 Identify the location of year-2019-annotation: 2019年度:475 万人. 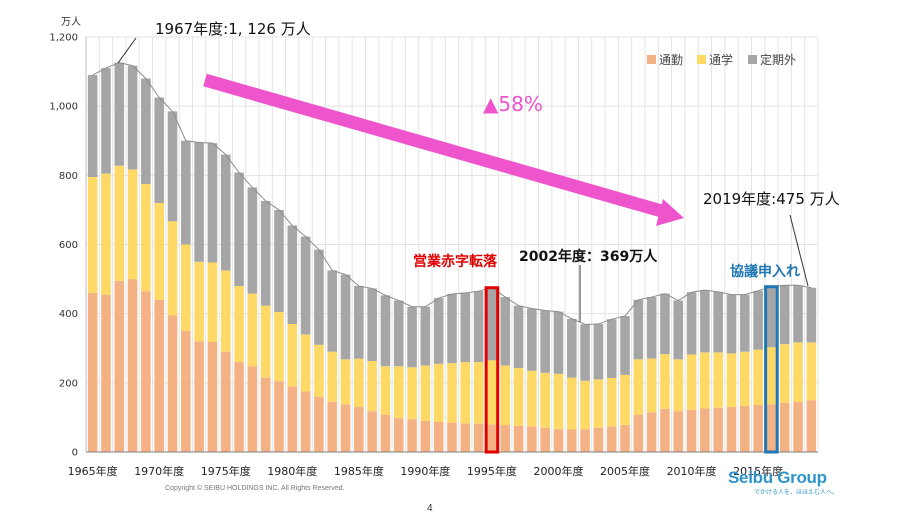
(771, 199).